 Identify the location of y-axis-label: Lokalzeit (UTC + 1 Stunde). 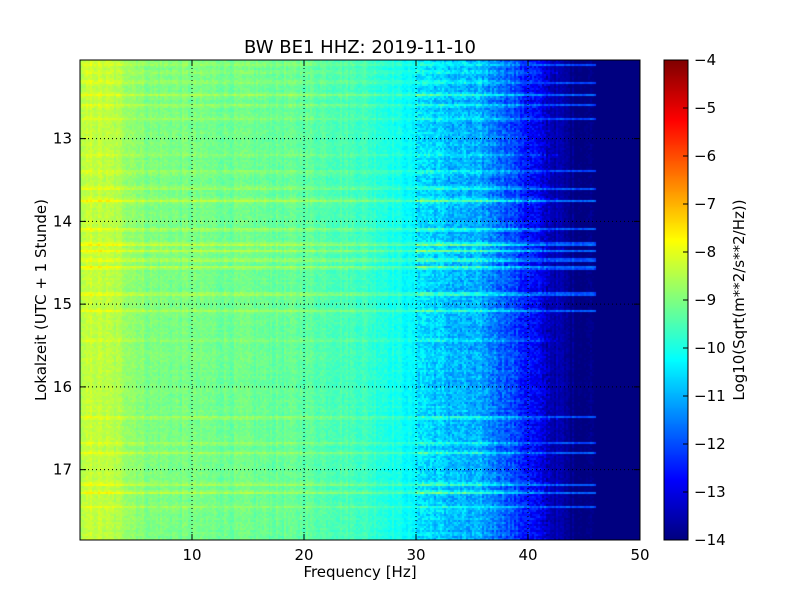
(41, 300).